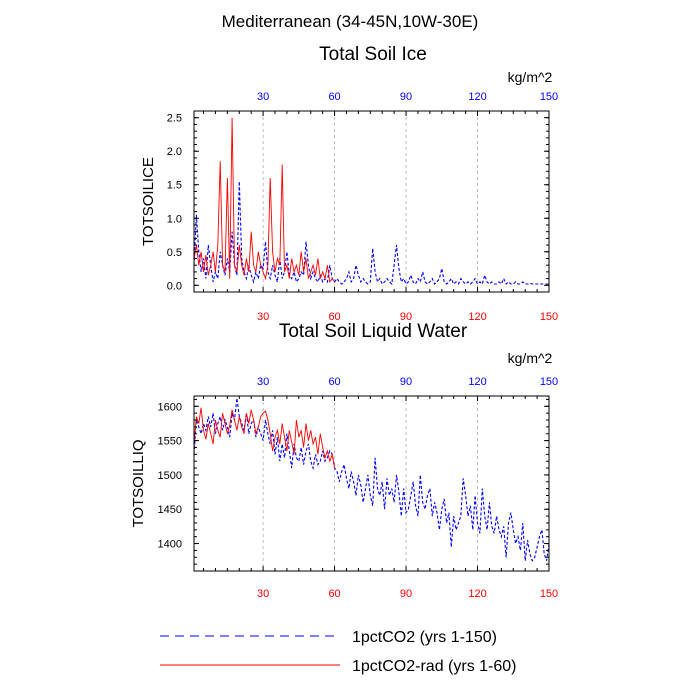 This screenshot has width=700, height=700. I want to click on y-tick-label: 2.0, so click(174, 152).